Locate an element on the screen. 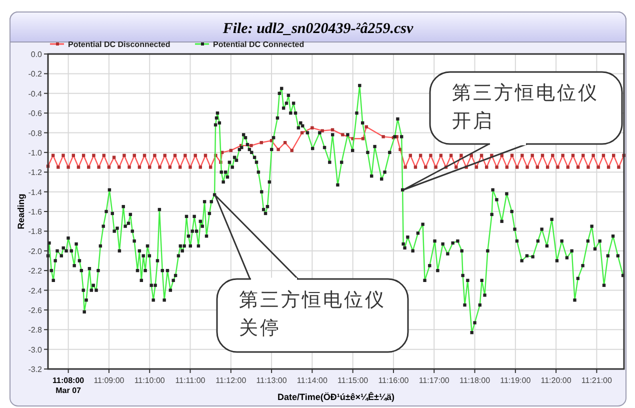  y-tick-label: -1.6 is located at coordinates (35, 212).